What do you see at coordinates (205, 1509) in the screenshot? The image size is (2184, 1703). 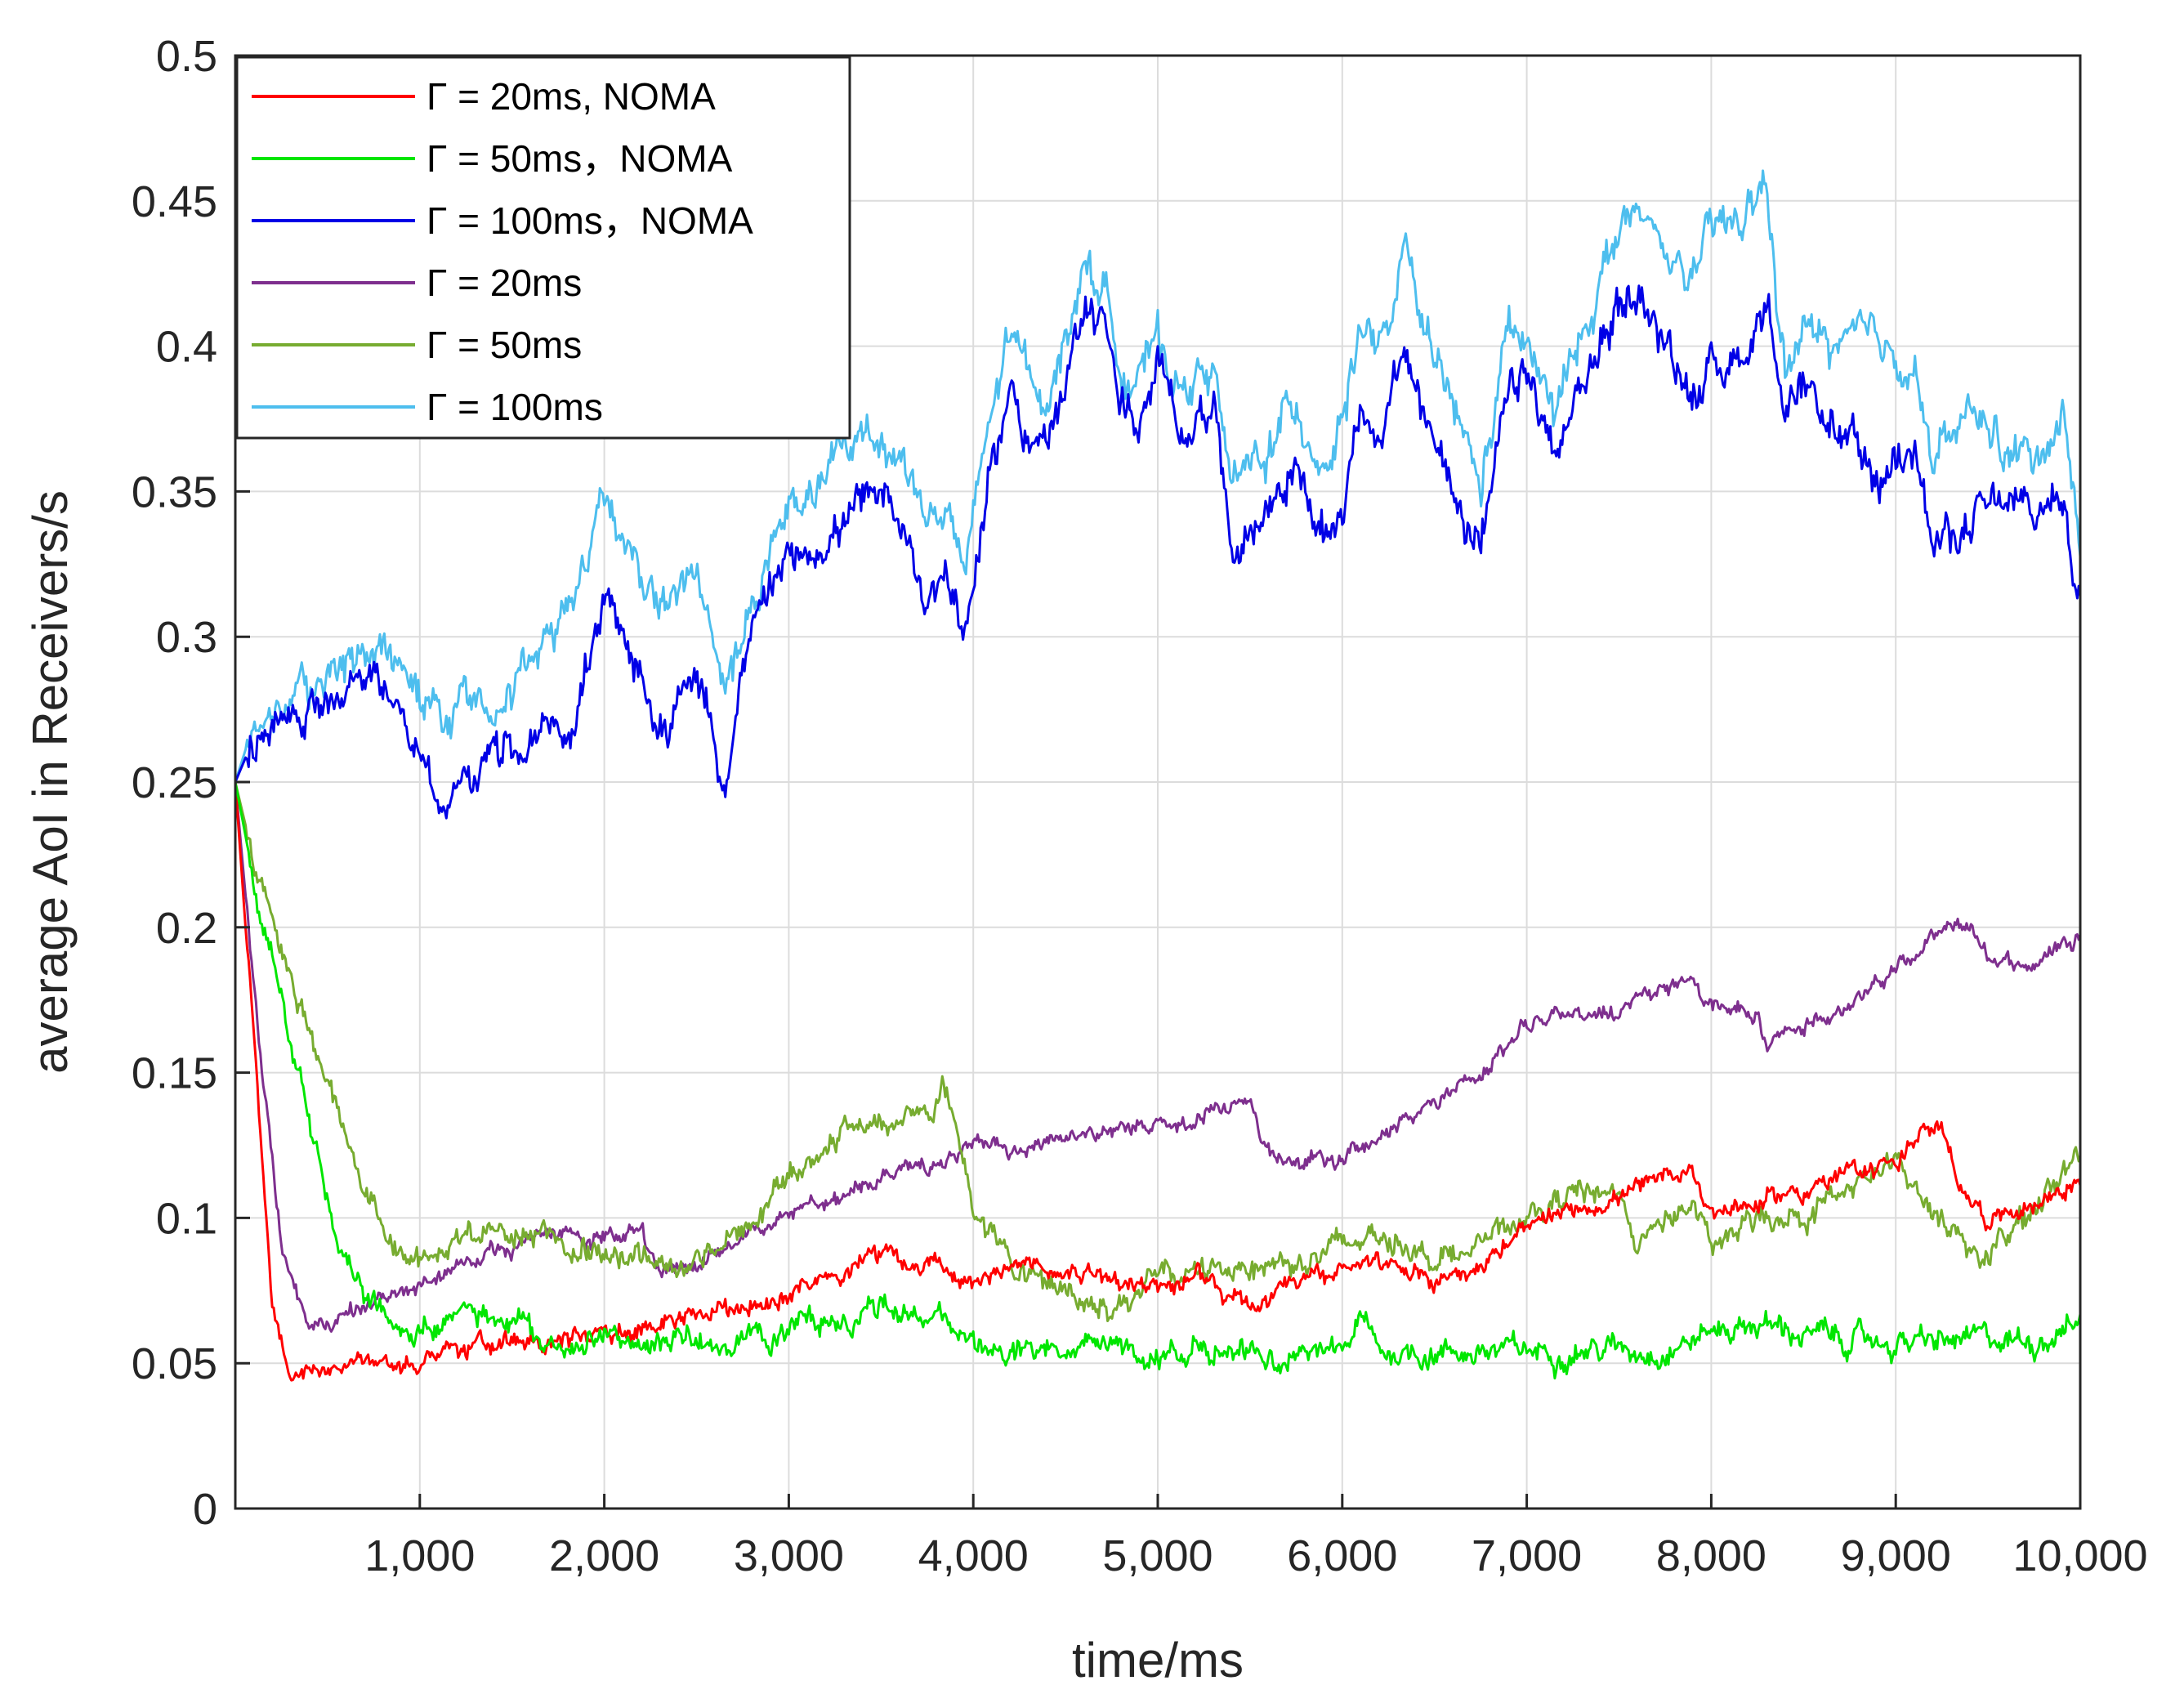 I see `y-tick-label: 0` at bounding box center [205, 1509].